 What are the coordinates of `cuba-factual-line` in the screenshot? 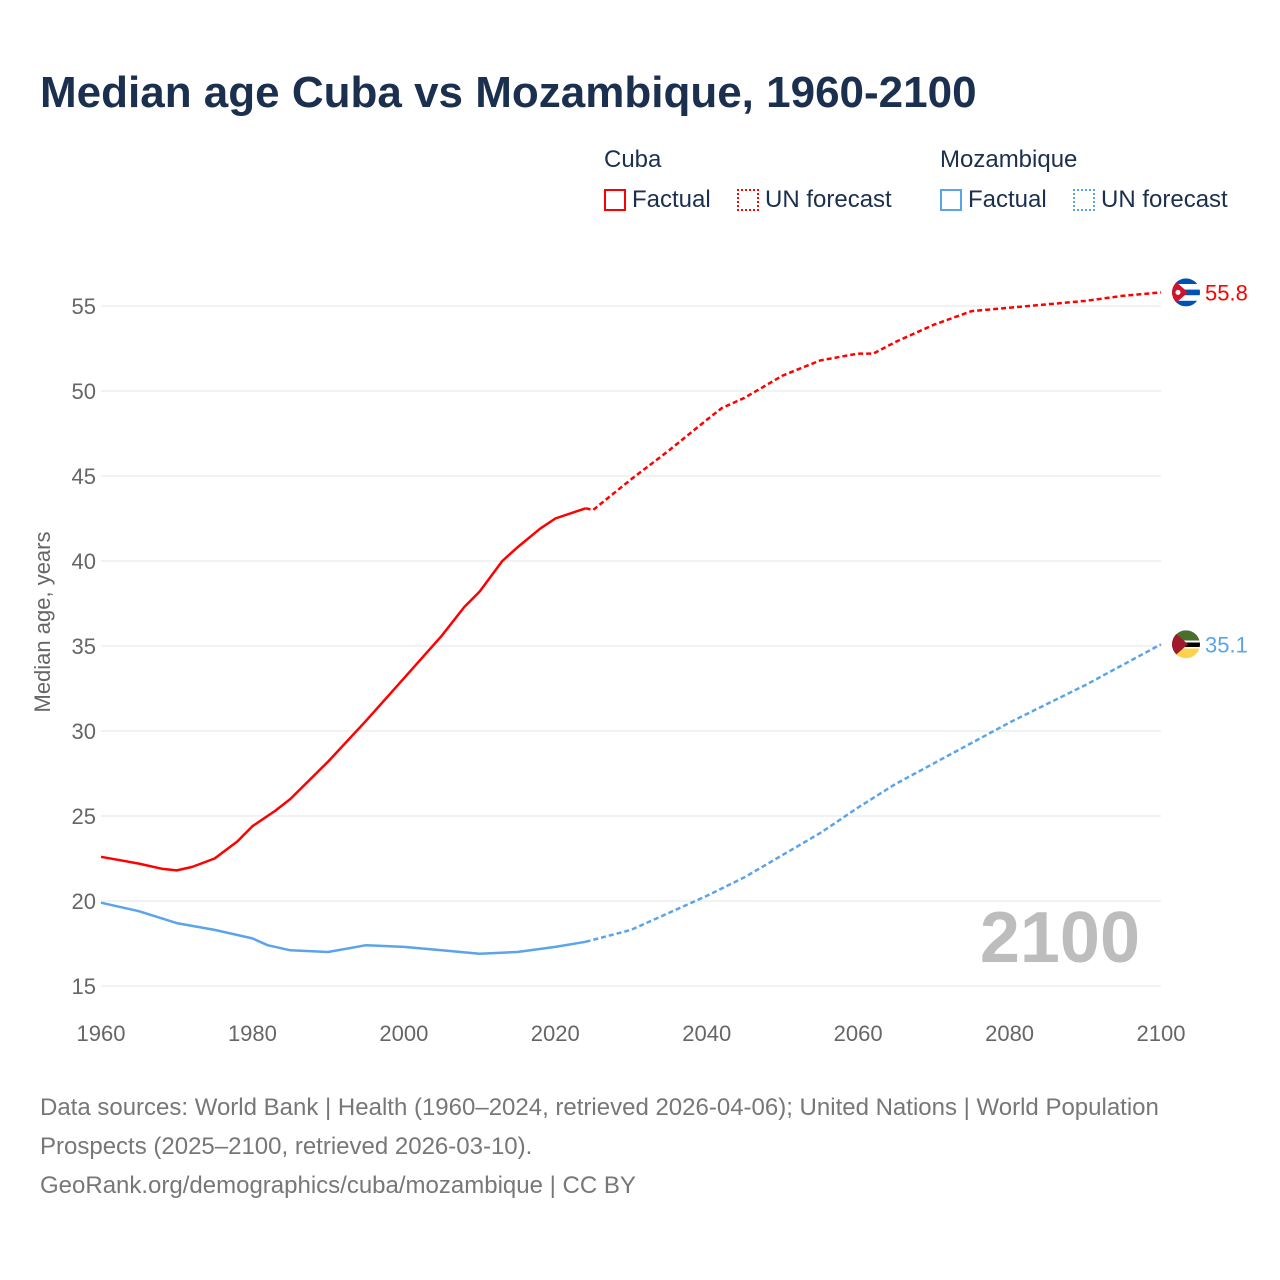 It's located at (343, 689).